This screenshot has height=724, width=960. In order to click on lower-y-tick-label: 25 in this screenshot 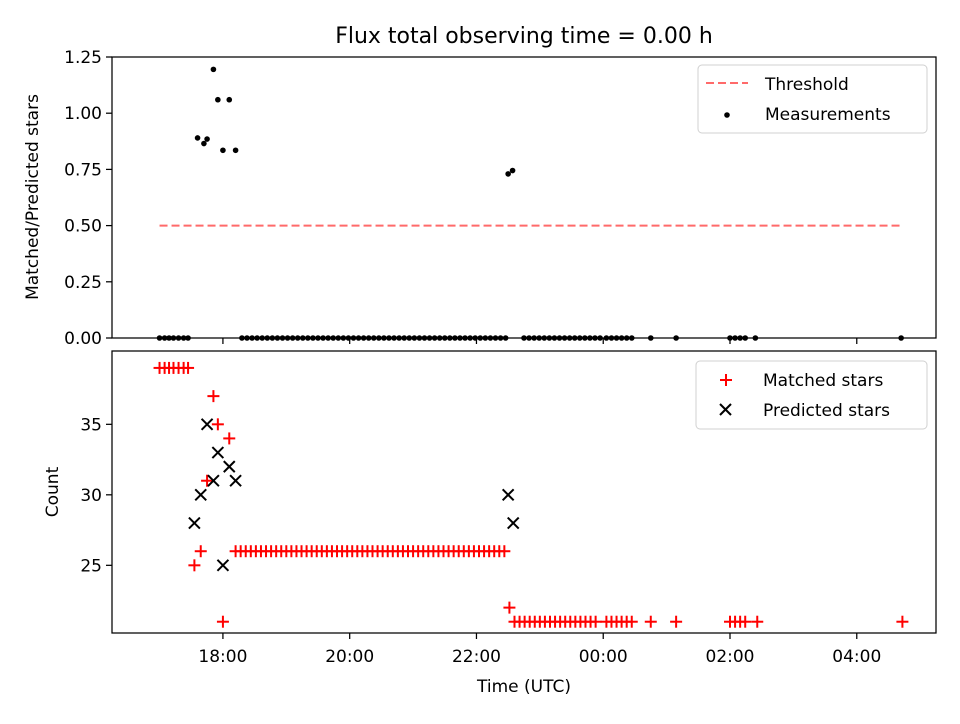, I will do `click(91, 566)`.